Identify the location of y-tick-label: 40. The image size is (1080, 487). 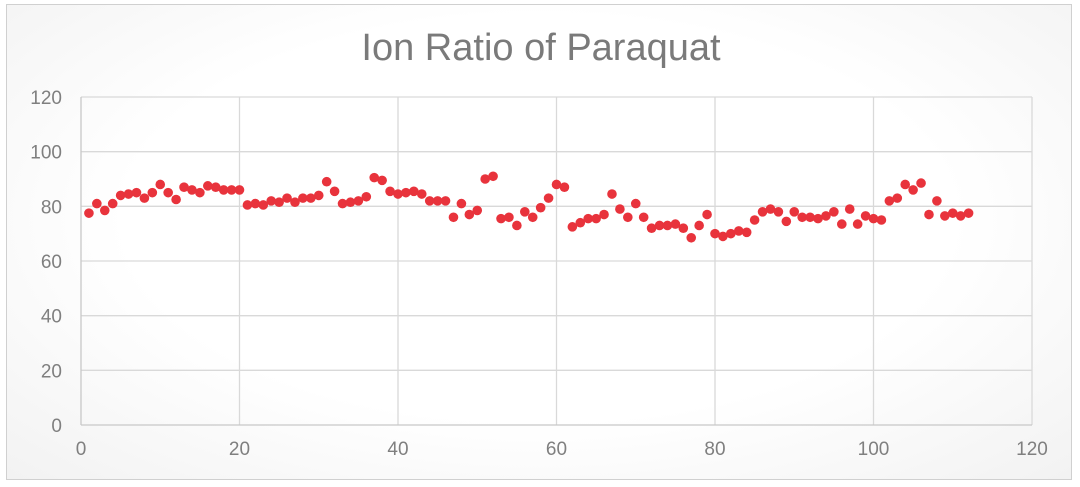
(51, 317).